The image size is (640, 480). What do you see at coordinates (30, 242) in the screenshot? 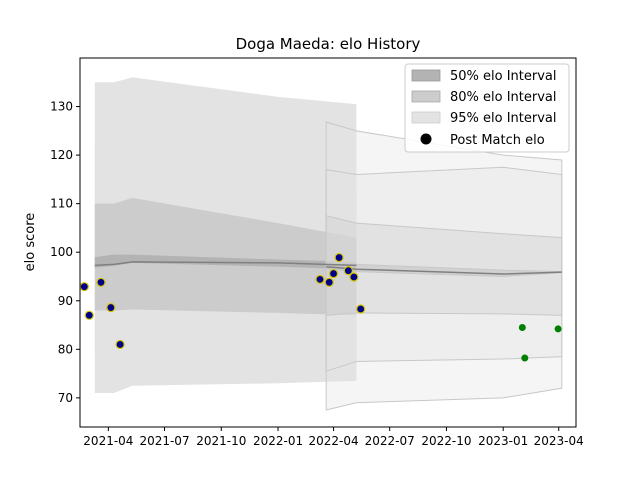
I see `y-axis-label: elo score` at bounding box center [30, 242].